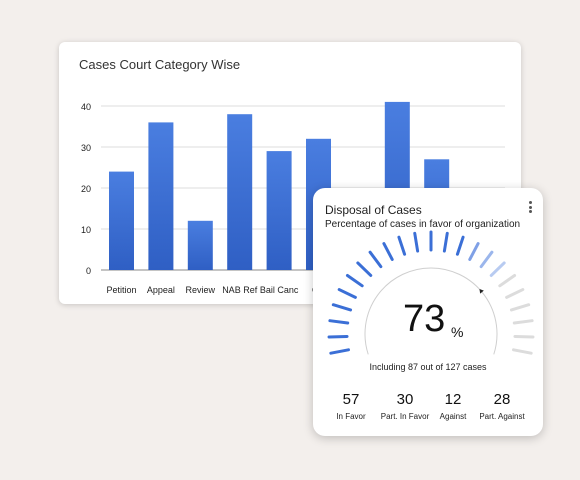 The image size is (580, 480). I want to click on stat-in-favor: 57 In Favor, so click(351, 406).